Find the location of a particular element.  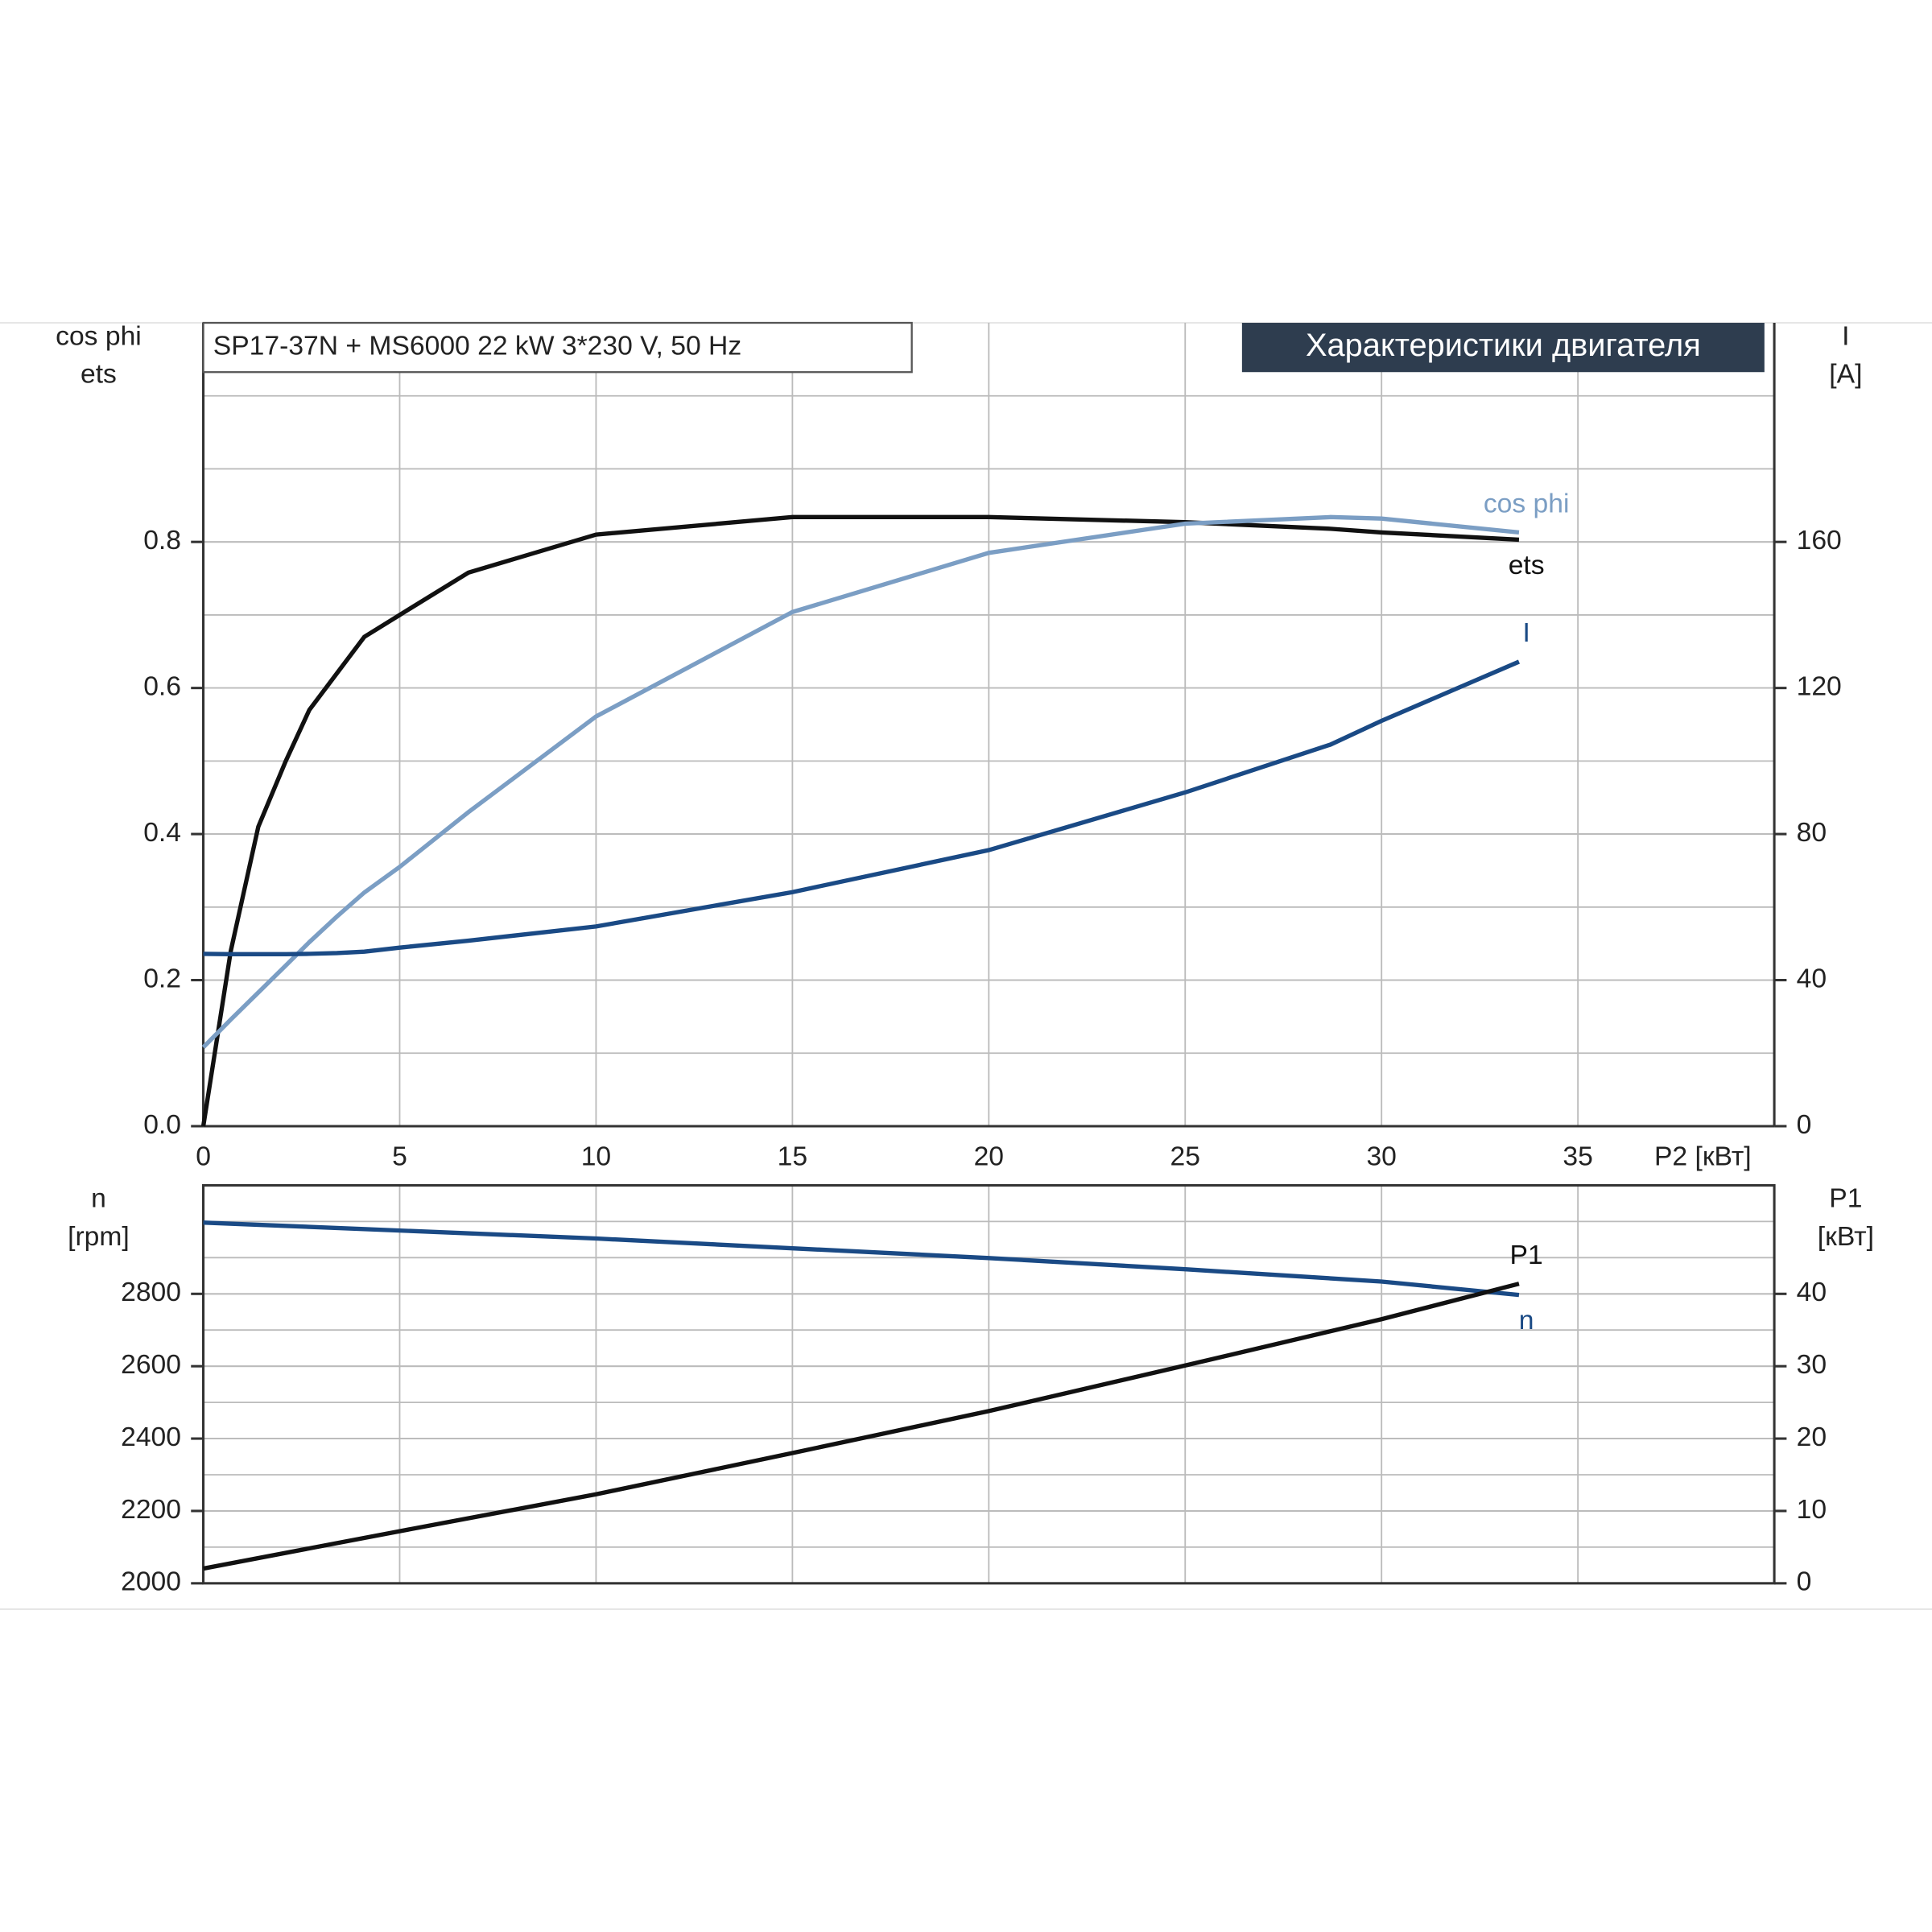

y2-tick-label: 10 is located at coordinates (1812, 1510).